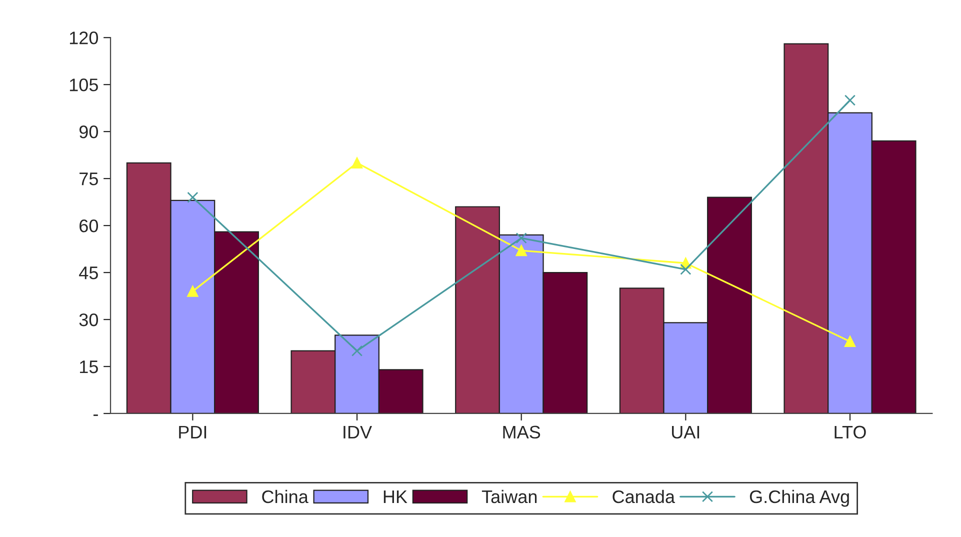 The image size is (961, 537). Describe the element at coordinates (89, 179) in the screenshot. I see `y-tick-label: 75` at that location.